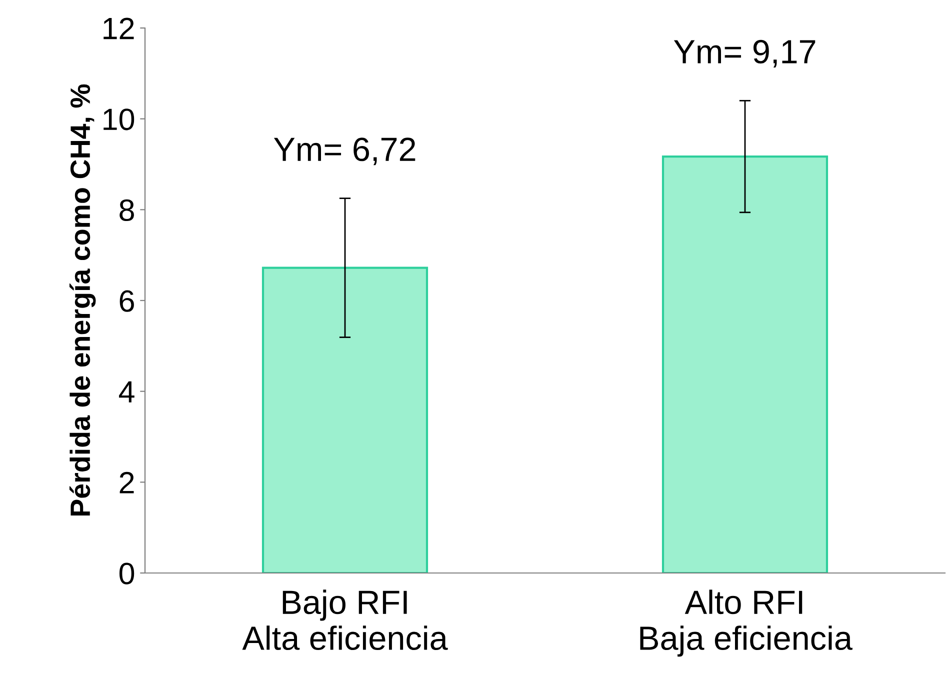 The image size is (947, 696). I want to click on y-tick-label: 0, so click(126, 573).